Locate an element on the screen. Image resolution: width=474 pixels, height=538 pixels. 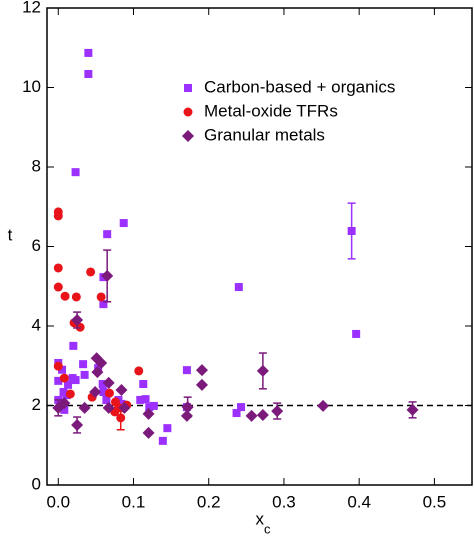
x-axis-label: x is located at coordinates (260, 518).